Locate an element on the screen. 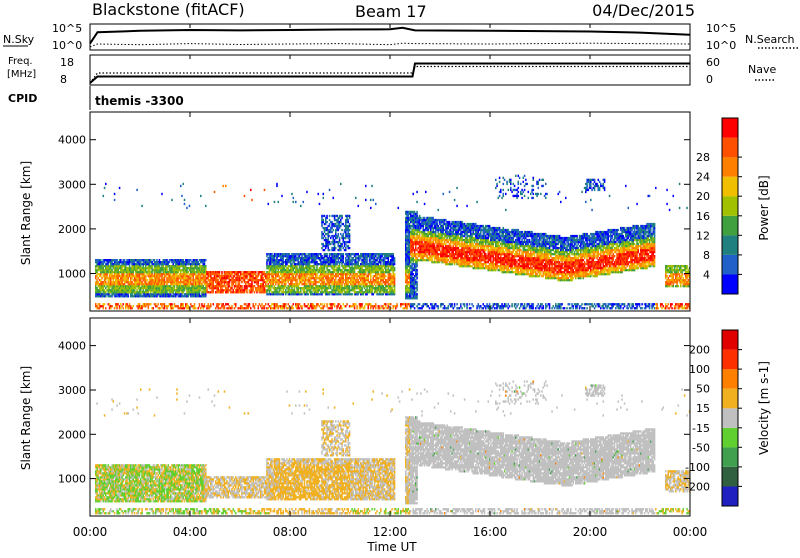 This screenshot has width=800, height=558. cpid-panel: CPID themis -3300 is located at coordinates (96, 98).